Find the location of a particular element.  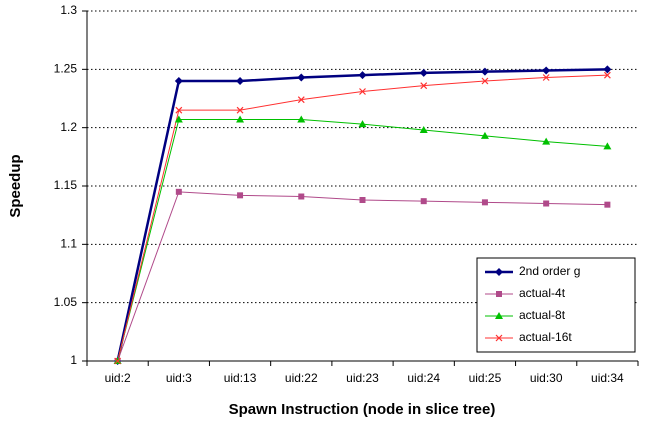

y-tick-label: 1 is located at coordinates (73, 360).